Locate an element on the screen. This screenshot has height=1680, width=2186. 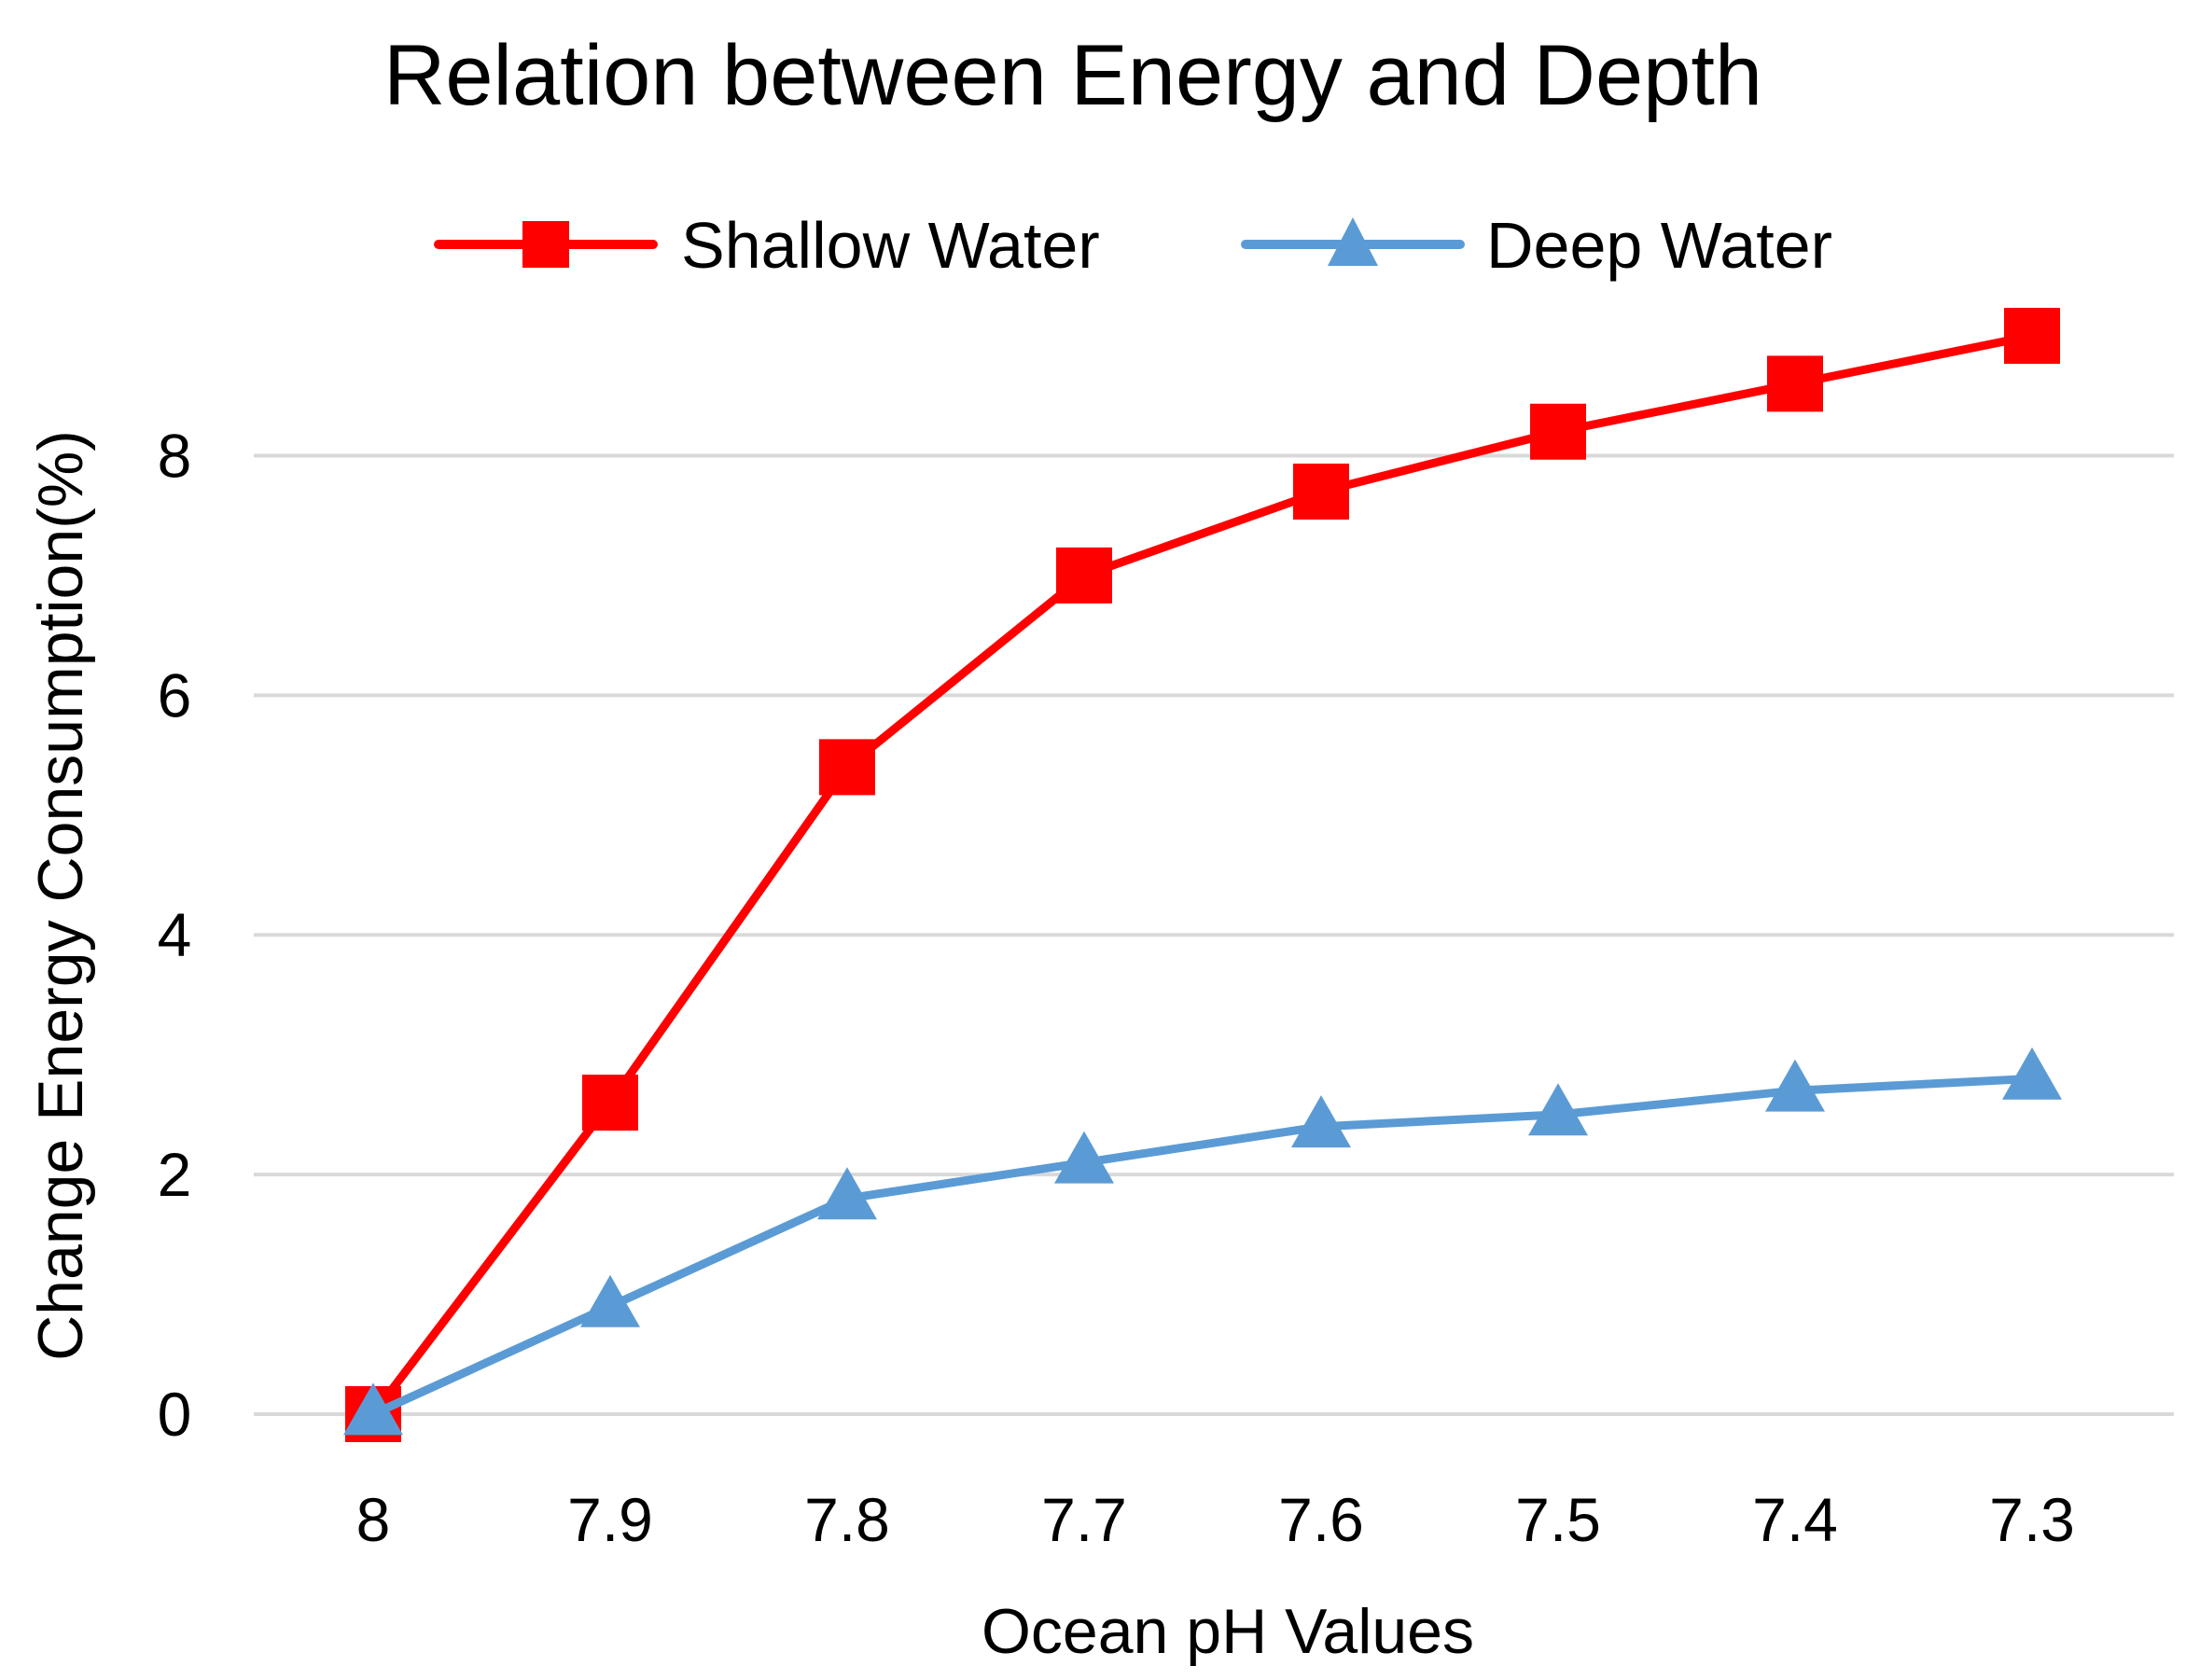
y-axis-ticks: 0 2 4 6 8 is located at coordinates (175, 935).